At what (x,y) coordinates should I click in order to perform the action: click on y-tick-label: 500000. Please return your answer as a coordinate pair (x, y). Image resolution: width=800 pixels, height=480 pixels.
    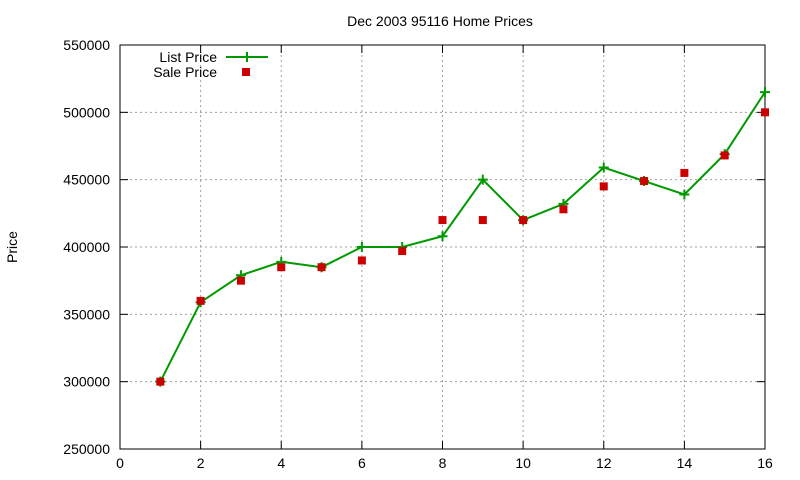
    Looking at the image, I should click on (86, 112).